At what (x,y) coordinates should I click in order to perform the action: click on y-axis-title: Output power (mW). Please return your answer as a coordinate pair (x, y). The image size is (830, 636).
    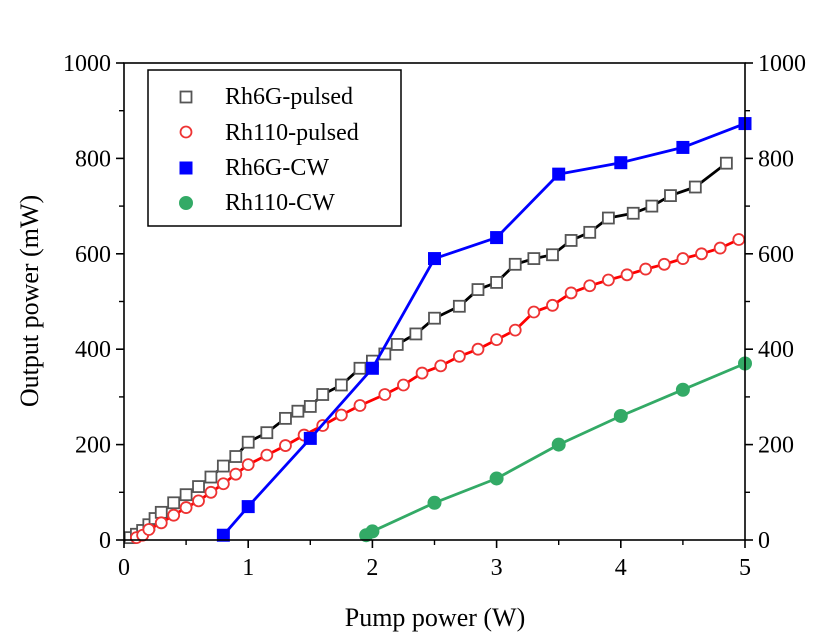
    Looking at the image, I should click on (29, 301).